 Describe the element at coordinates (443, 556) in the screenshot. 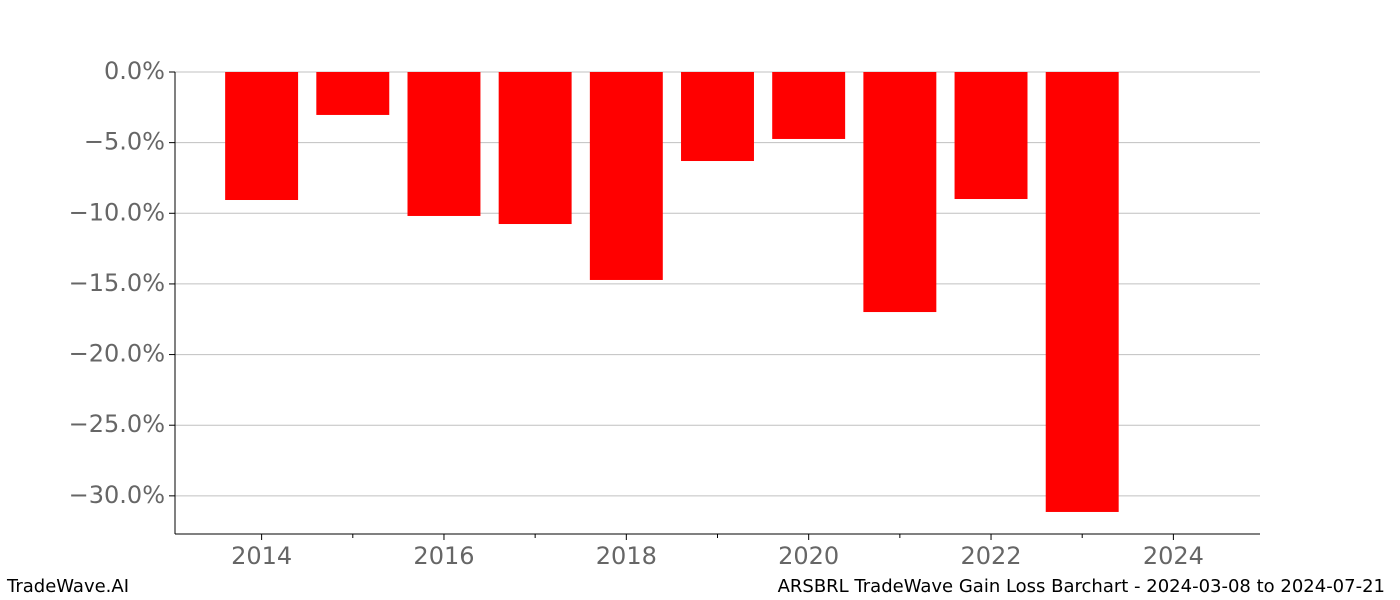

I see `x-tick-label: 2016` at that location.